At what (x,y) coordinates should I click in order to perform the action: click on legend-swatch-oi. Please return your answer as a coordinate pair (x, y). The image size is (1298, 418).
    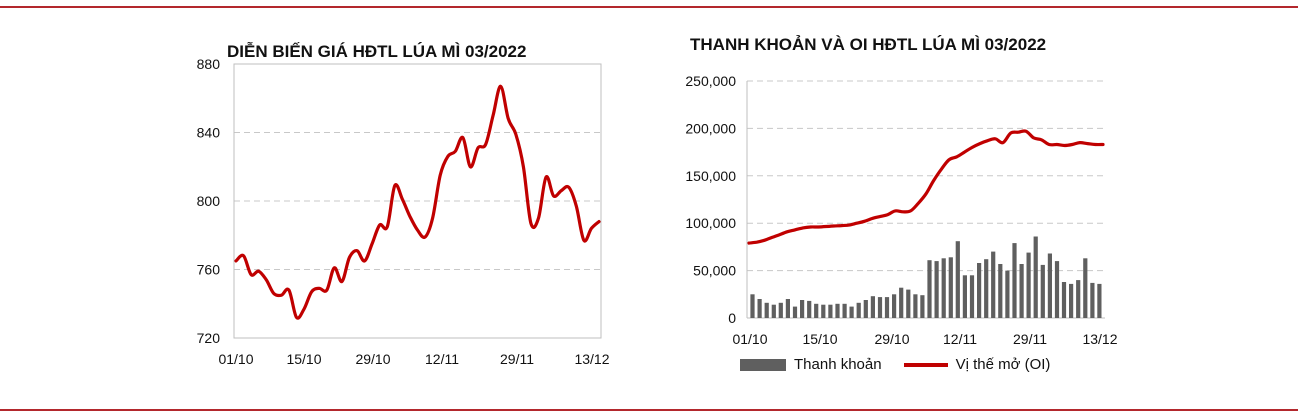
    Looking at the image, I should click on (925, 364).